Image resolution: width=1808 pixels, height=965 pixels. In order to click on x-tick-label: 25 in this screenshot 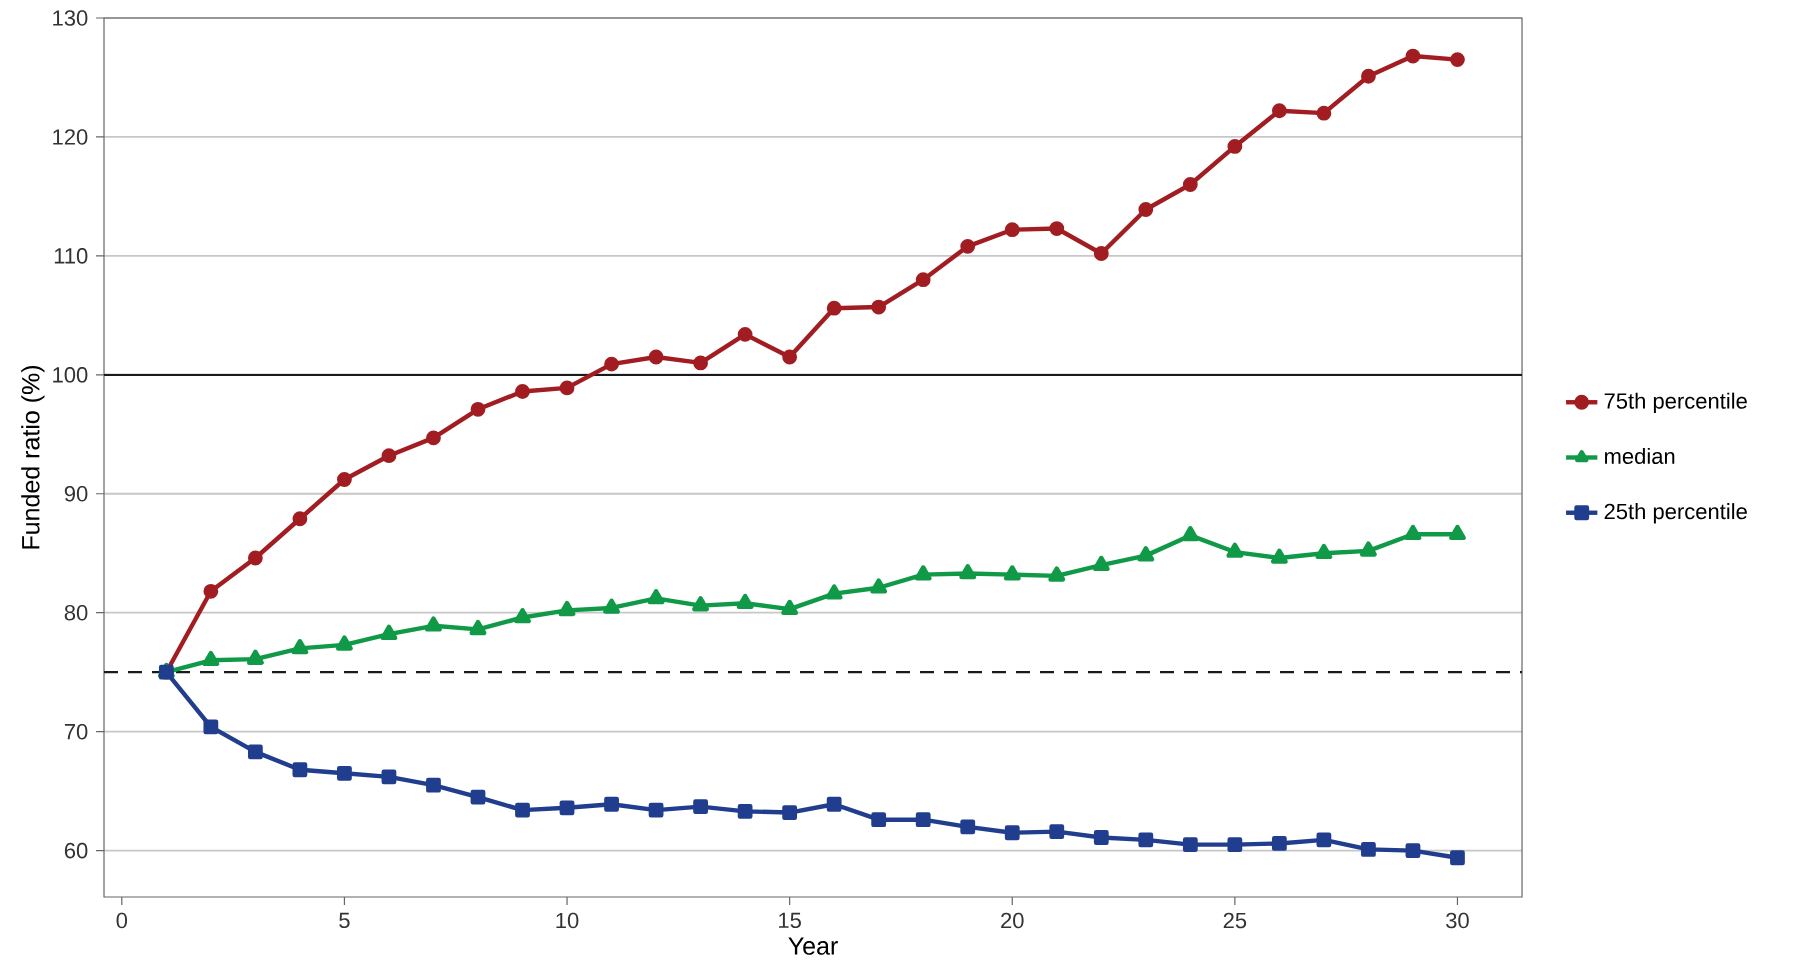, I will do `click(1235, 920)`.